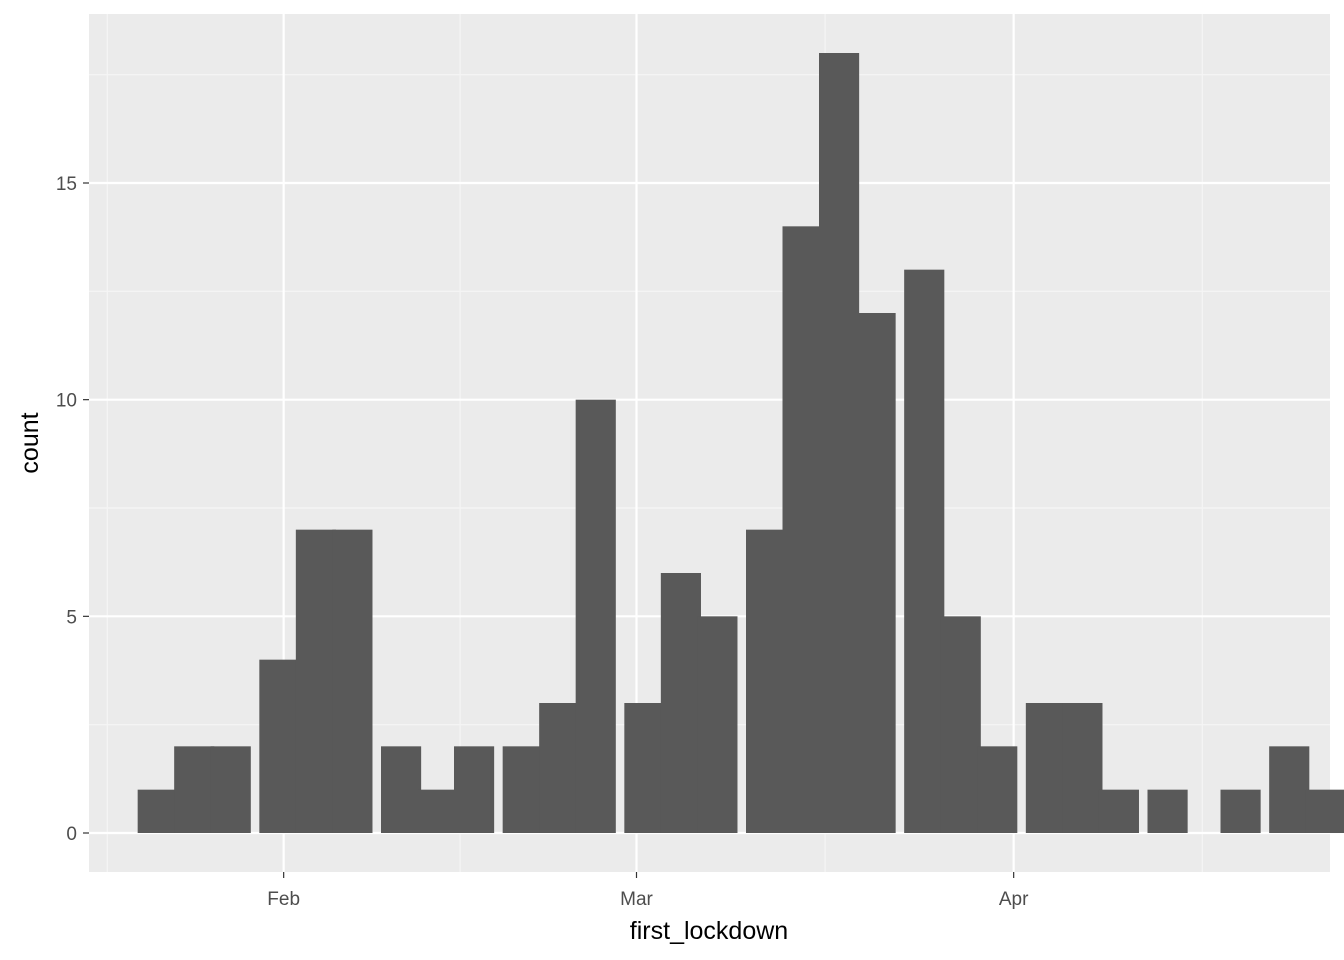 The width and height of the screenshot is (1344, 960). What do you see at coordinates (71, 834) in the screenshot?
I see `y-tick-label: 0` at bounding box center [71, 834].